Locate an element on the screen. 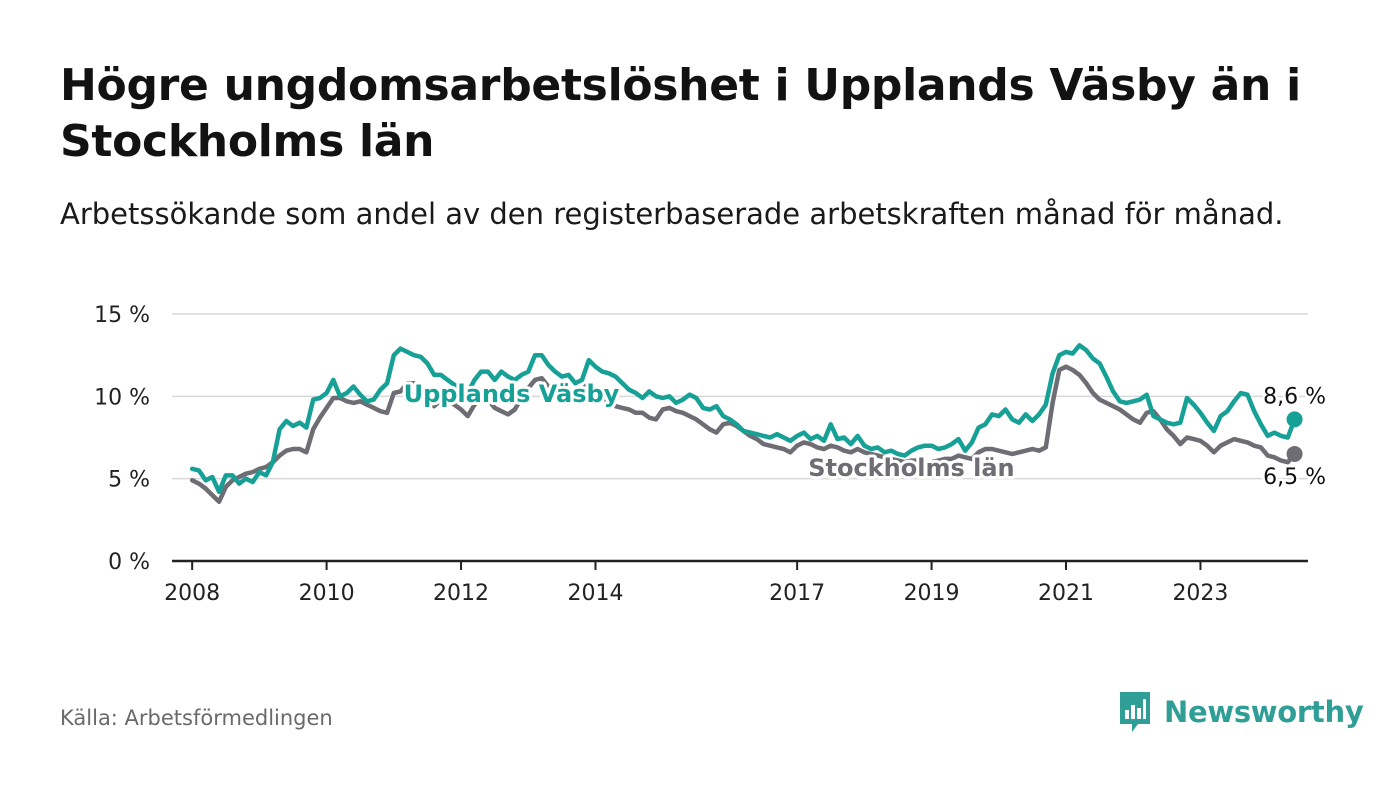 The height and width of the screenshot is (794, 1400). series-labels: Upplands Väsby Stockholms län is located at coordinates (709, 431).